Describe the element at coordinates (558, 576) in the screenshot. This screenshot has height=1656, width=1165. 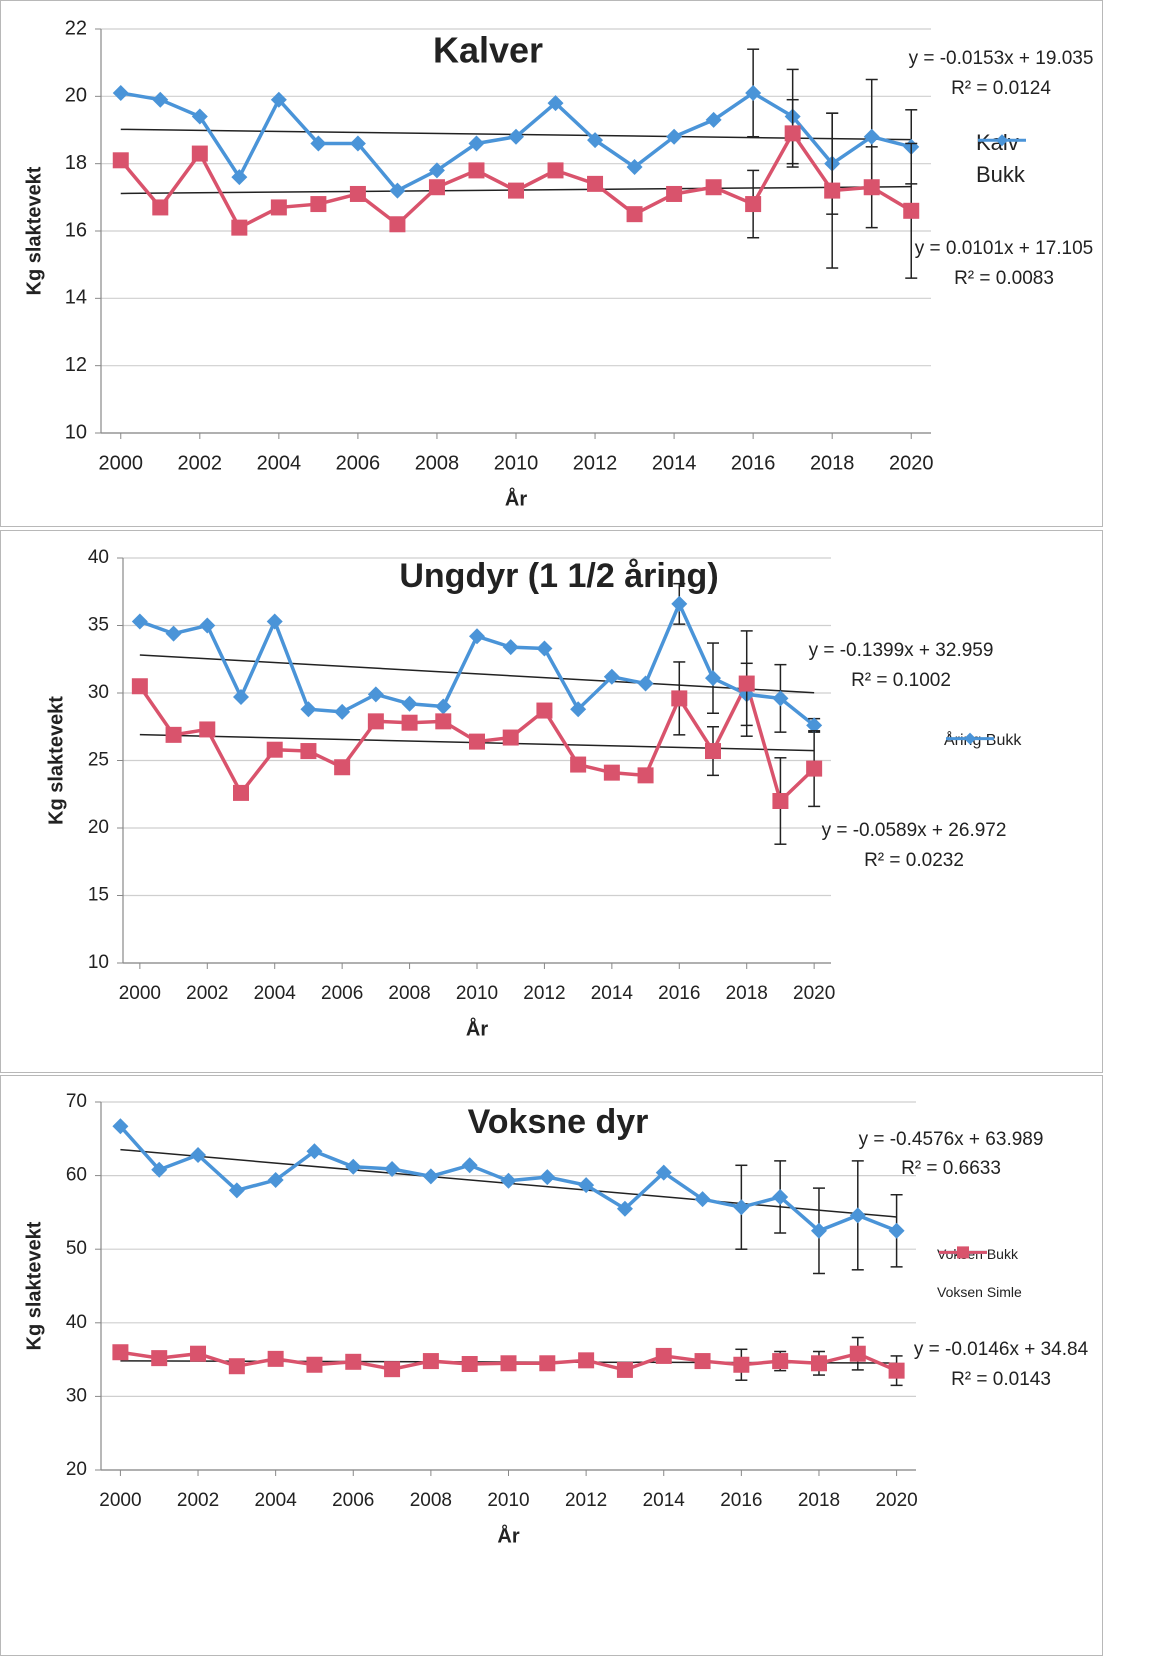
I see `chart-title: Ungdyr (1 1/2 åring)` at that location.